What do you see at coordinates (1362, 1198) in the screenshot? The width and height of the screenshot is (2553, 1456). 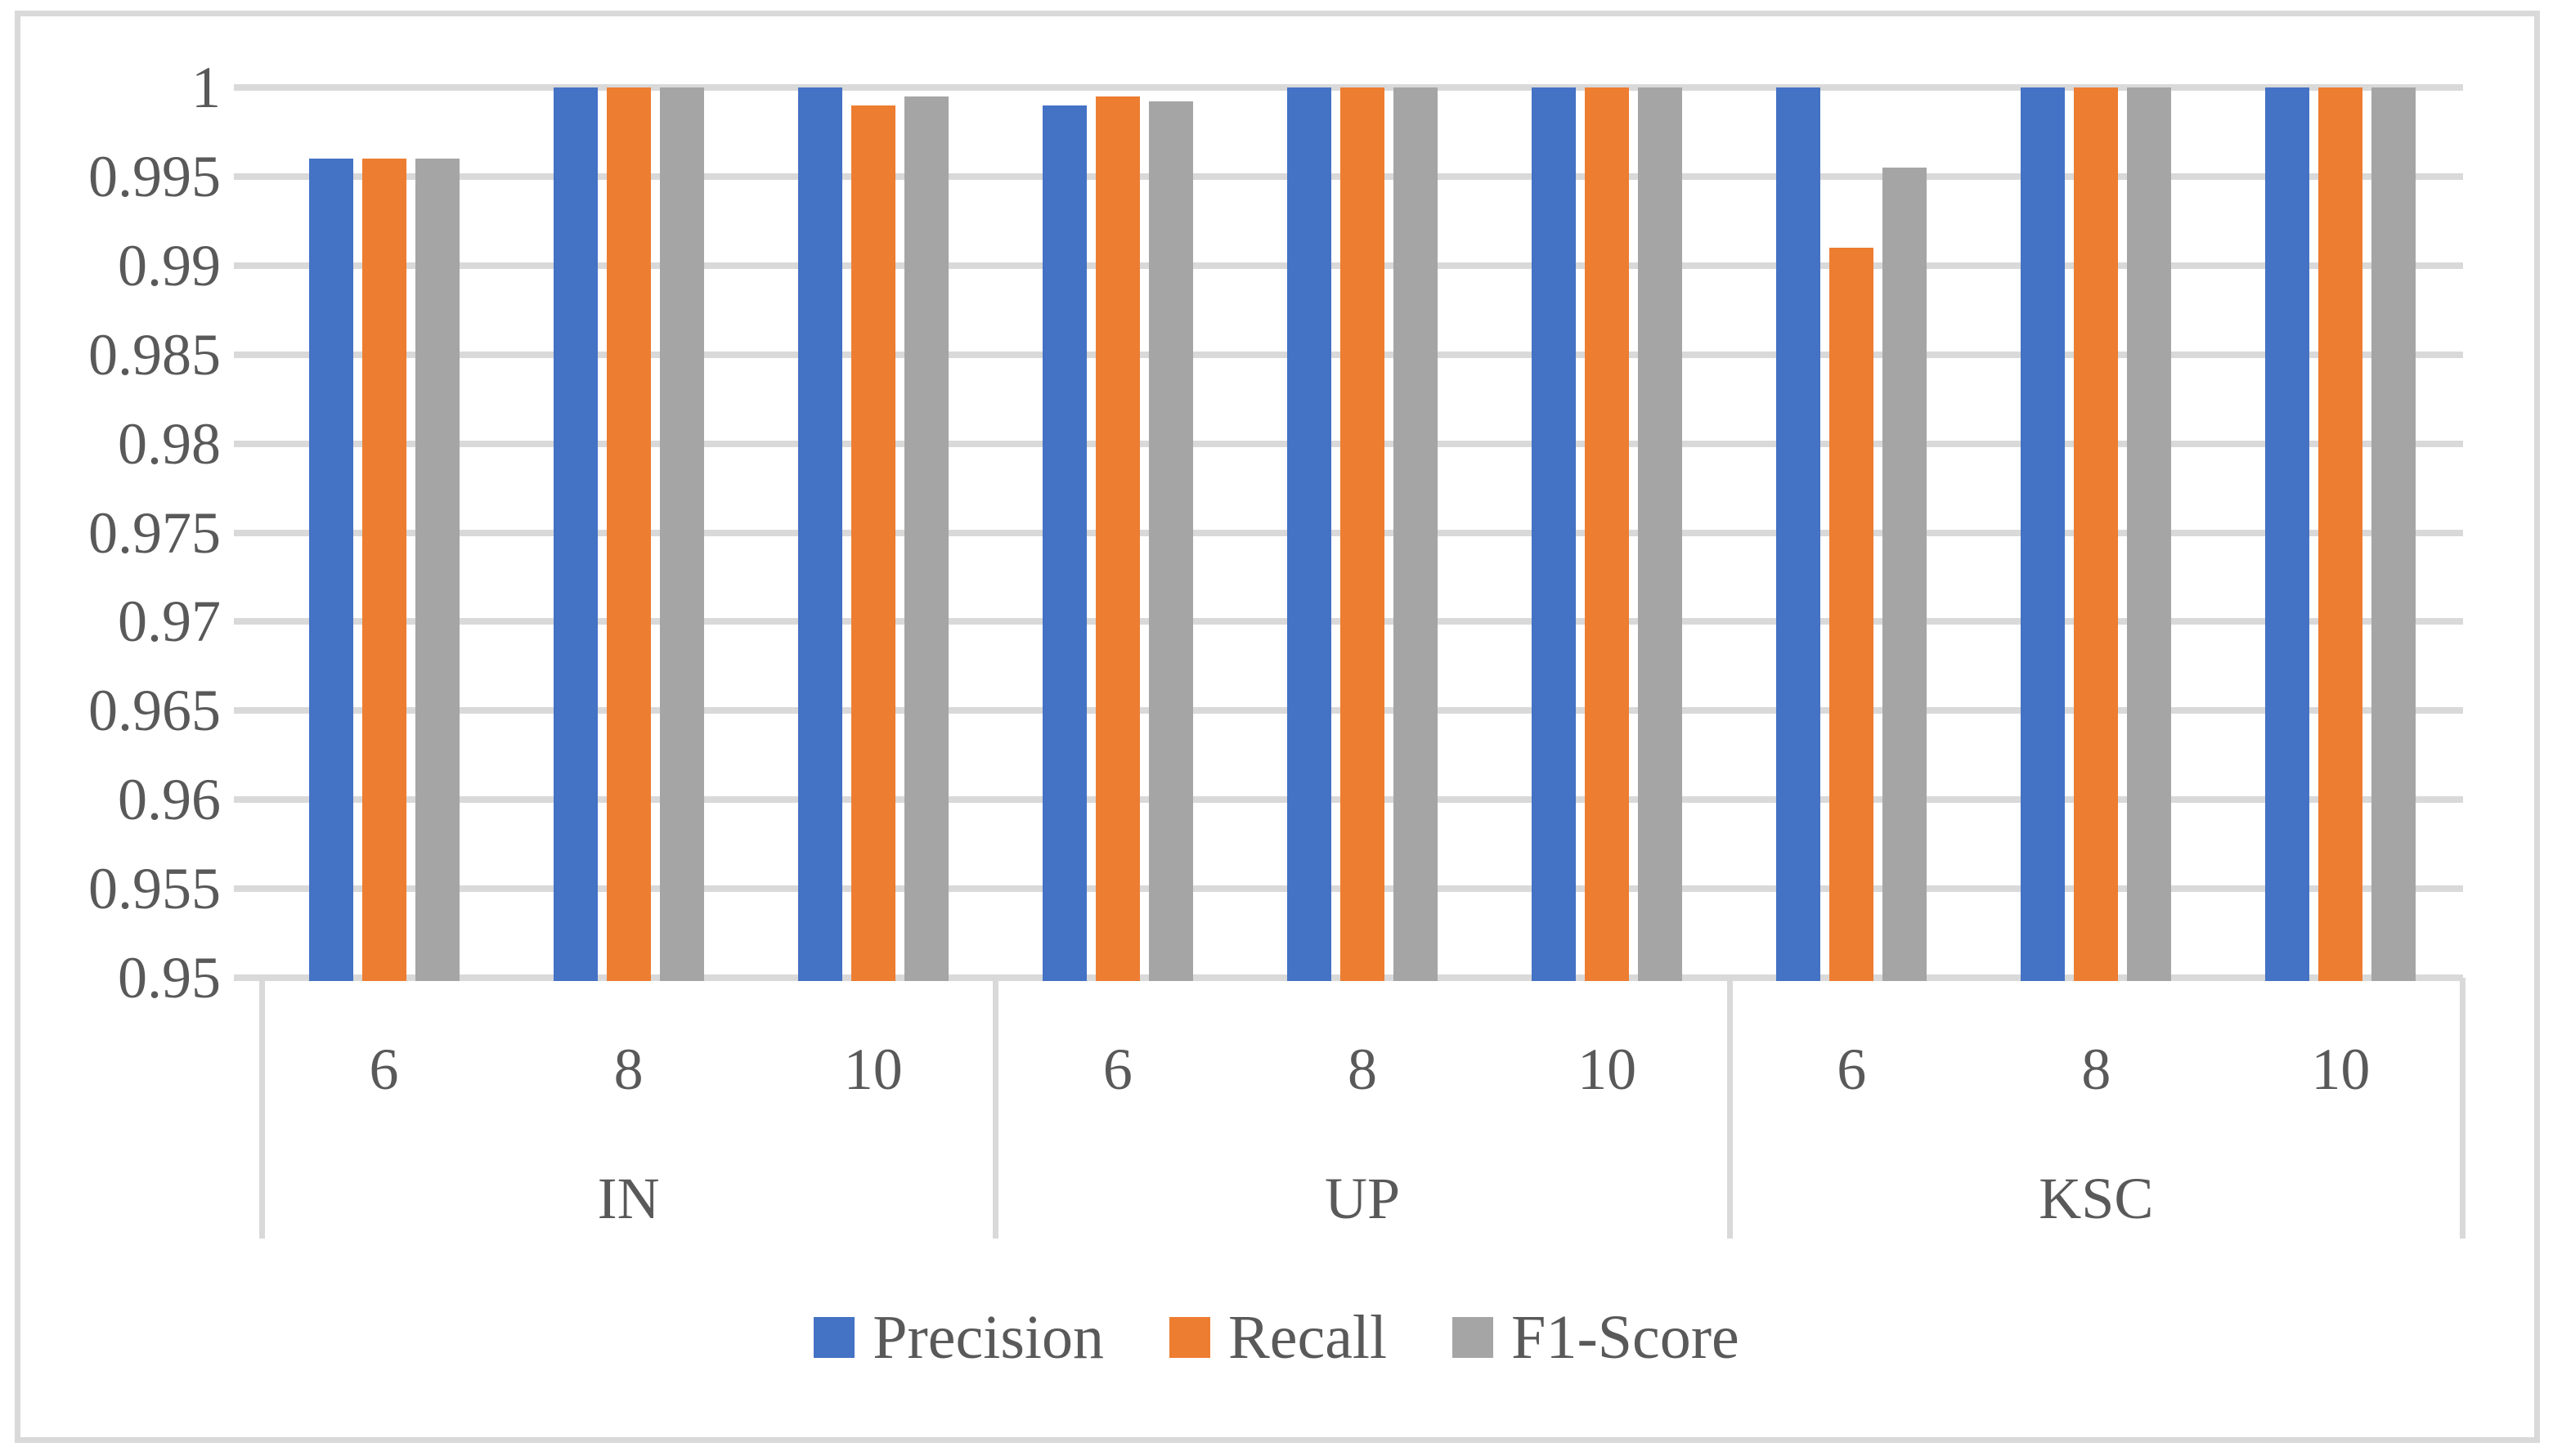 I see `category-group-label: UP` at bounding box center [1362, 1198].